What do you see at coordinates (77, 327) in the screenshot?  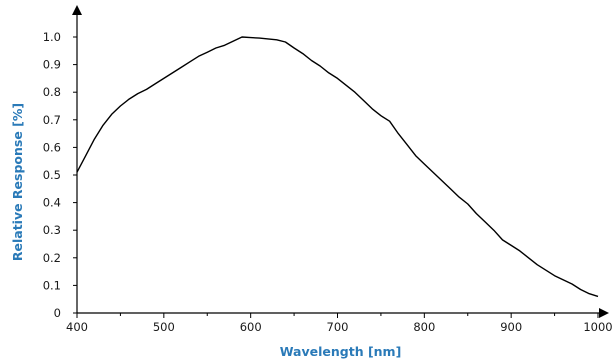 I see `x-tick-label: 400` at bounding box center [77, 327].